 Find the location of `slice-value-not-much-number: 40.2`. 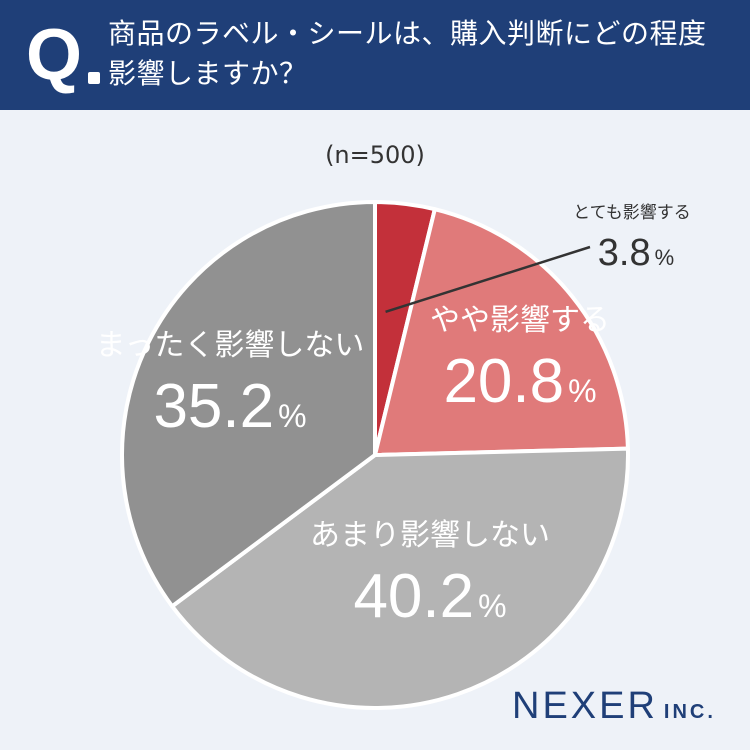

slice-value-not-much-number: 40.2 is located at coordinates (413, 596).